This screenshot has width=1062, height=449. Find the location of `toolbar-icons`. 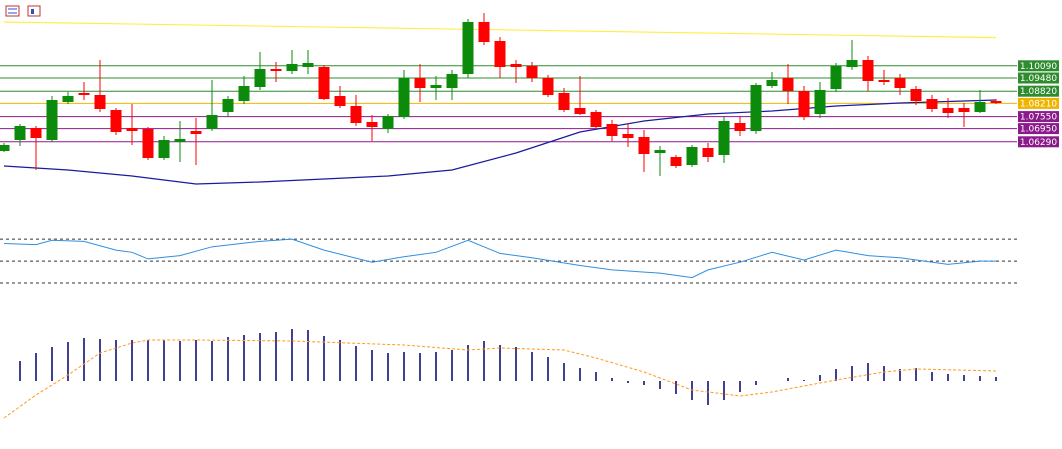

toolbar-icons is located at coordinates (23, 11).